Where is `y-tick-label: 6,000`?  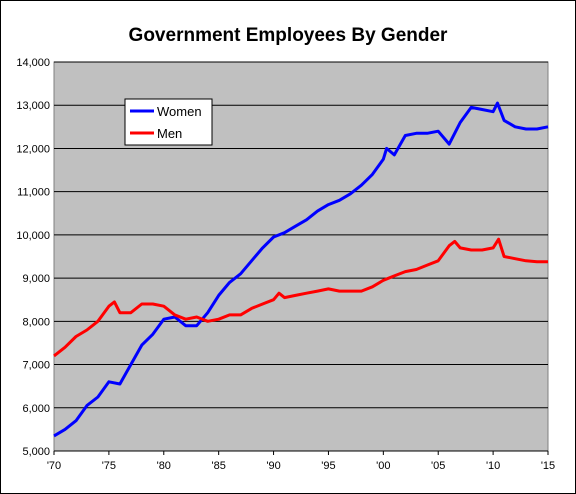
y-tick-label: 6,000 is located at coordinates (36, 409).